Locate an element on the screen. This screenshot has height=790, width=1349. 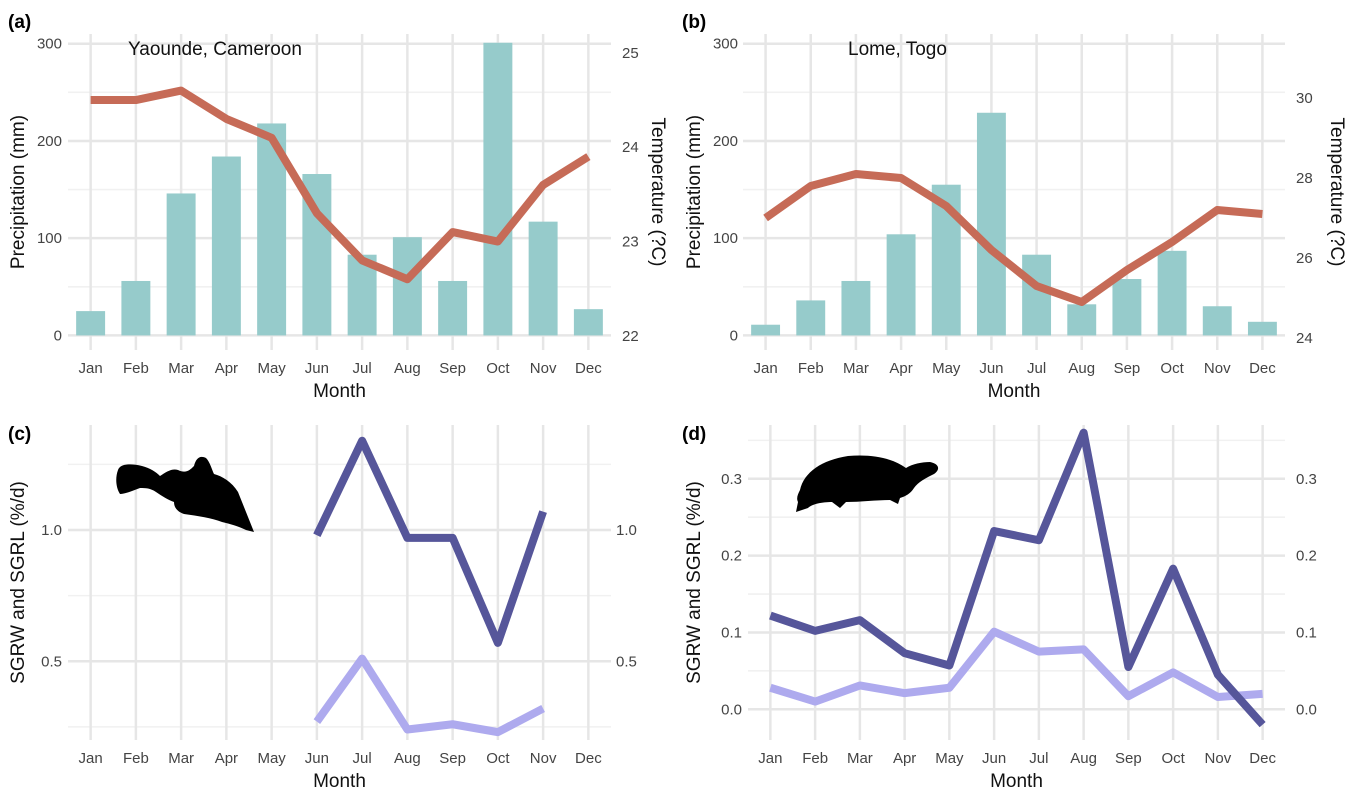
y-tick-label: 100 is located at coordinates (725, 238).